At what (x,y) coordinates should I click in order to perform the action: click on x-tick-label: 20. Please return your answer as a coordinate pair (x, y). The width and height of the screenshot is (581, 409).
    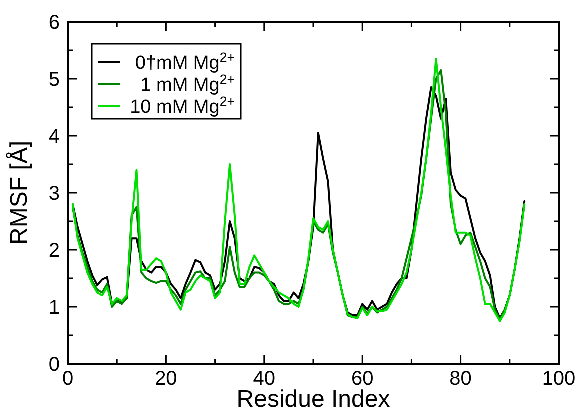
    Looking at the image, I should click on (166, 379).